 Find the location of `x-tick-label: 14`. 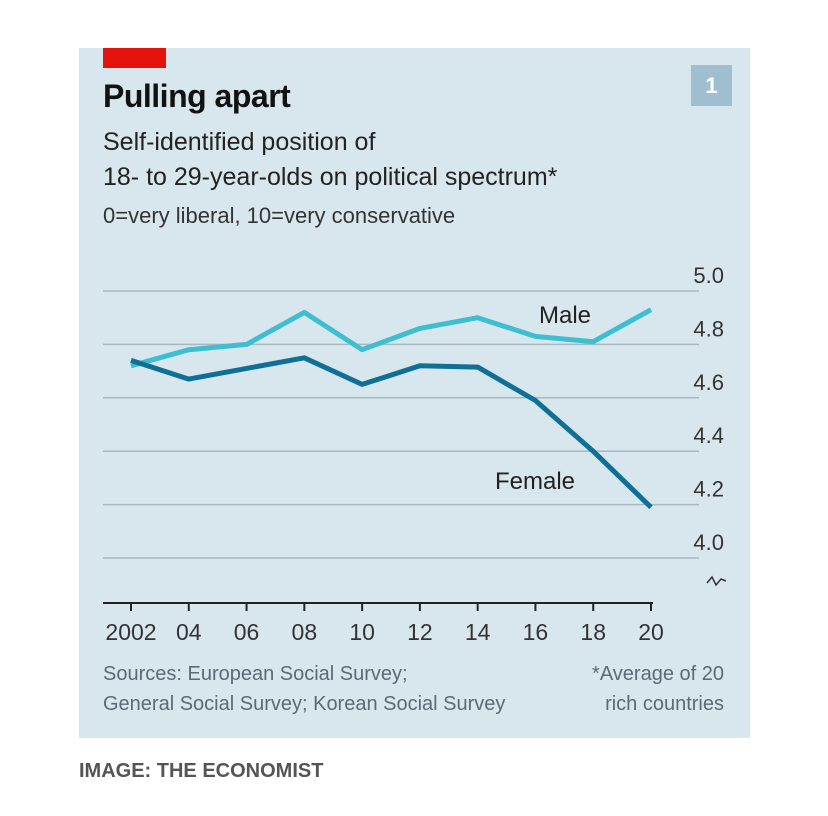

x-tick-label: 14 is located at coordinates (478, 632).